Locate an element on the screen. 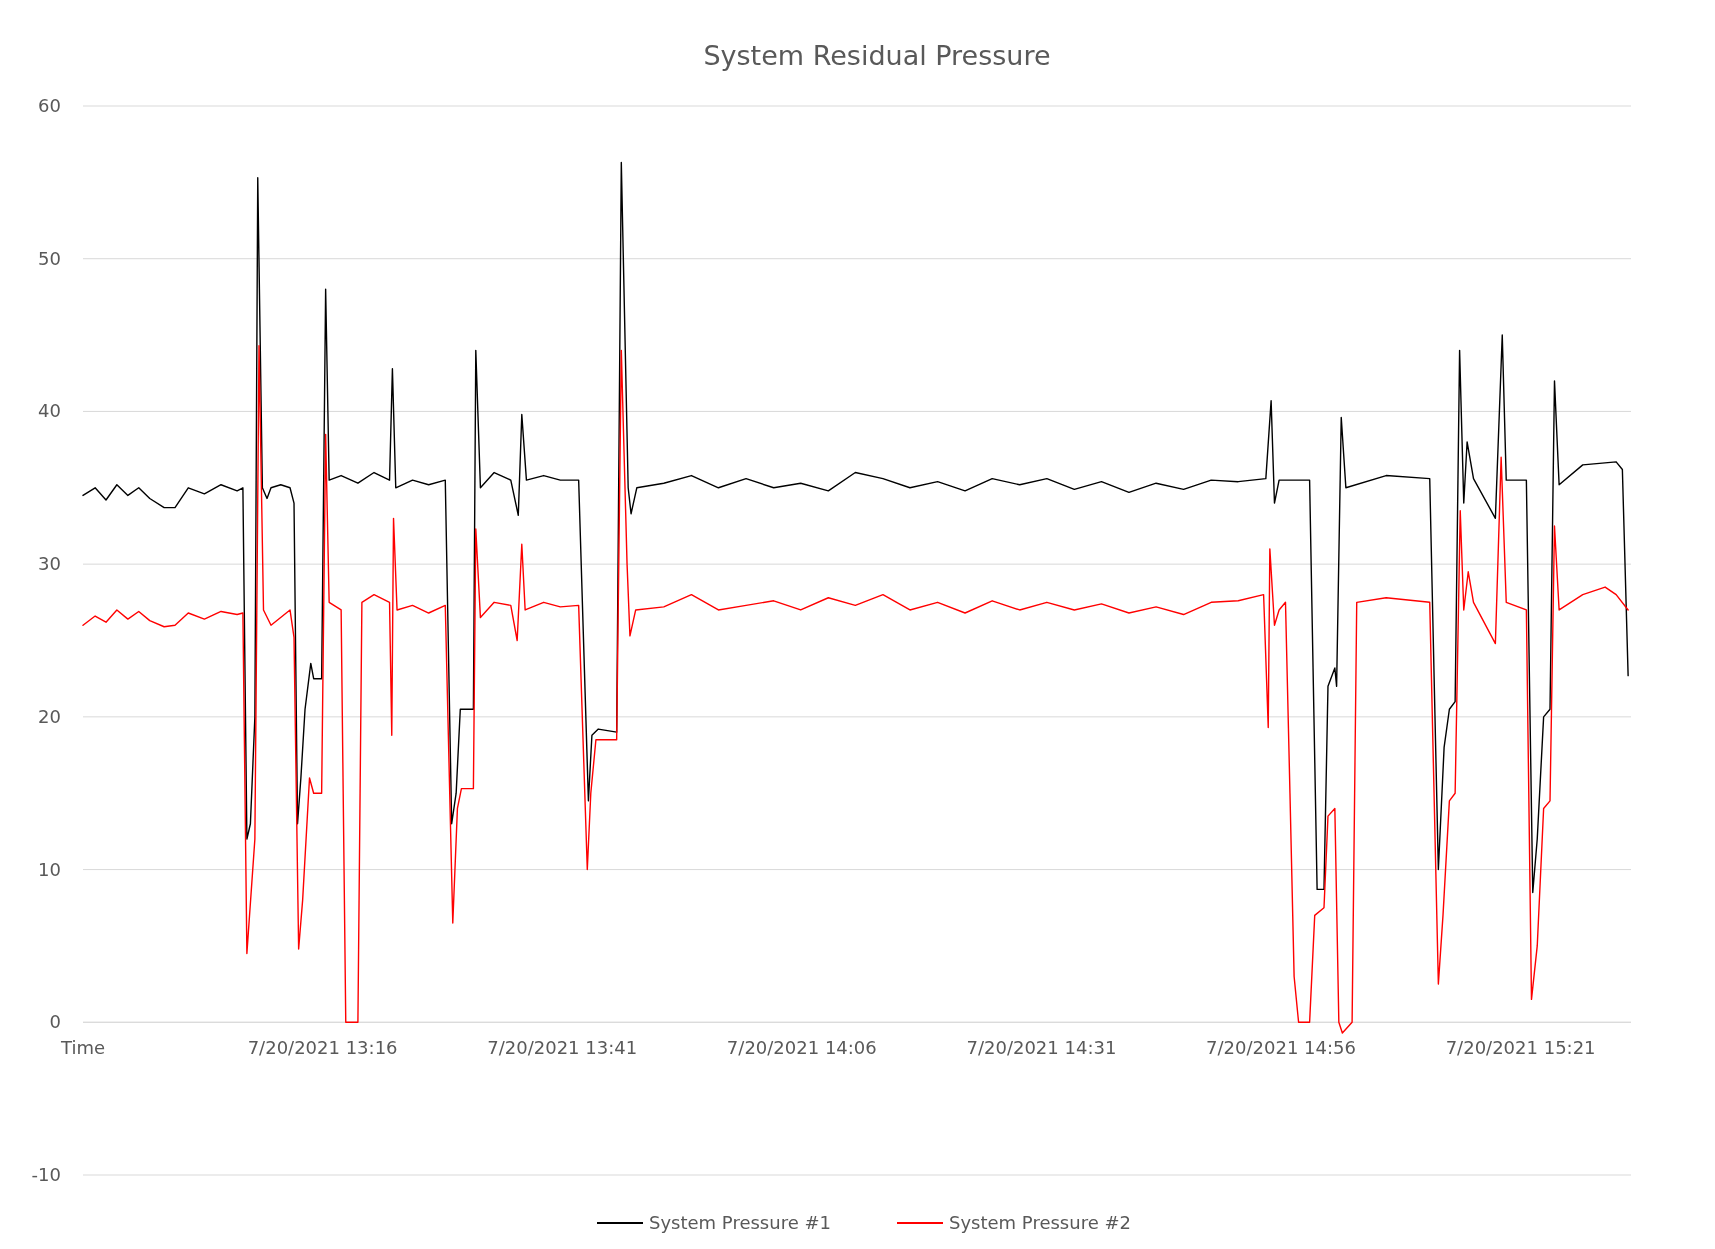  legend-label: System Pressure #1 is located at coordinates (740, 1222).